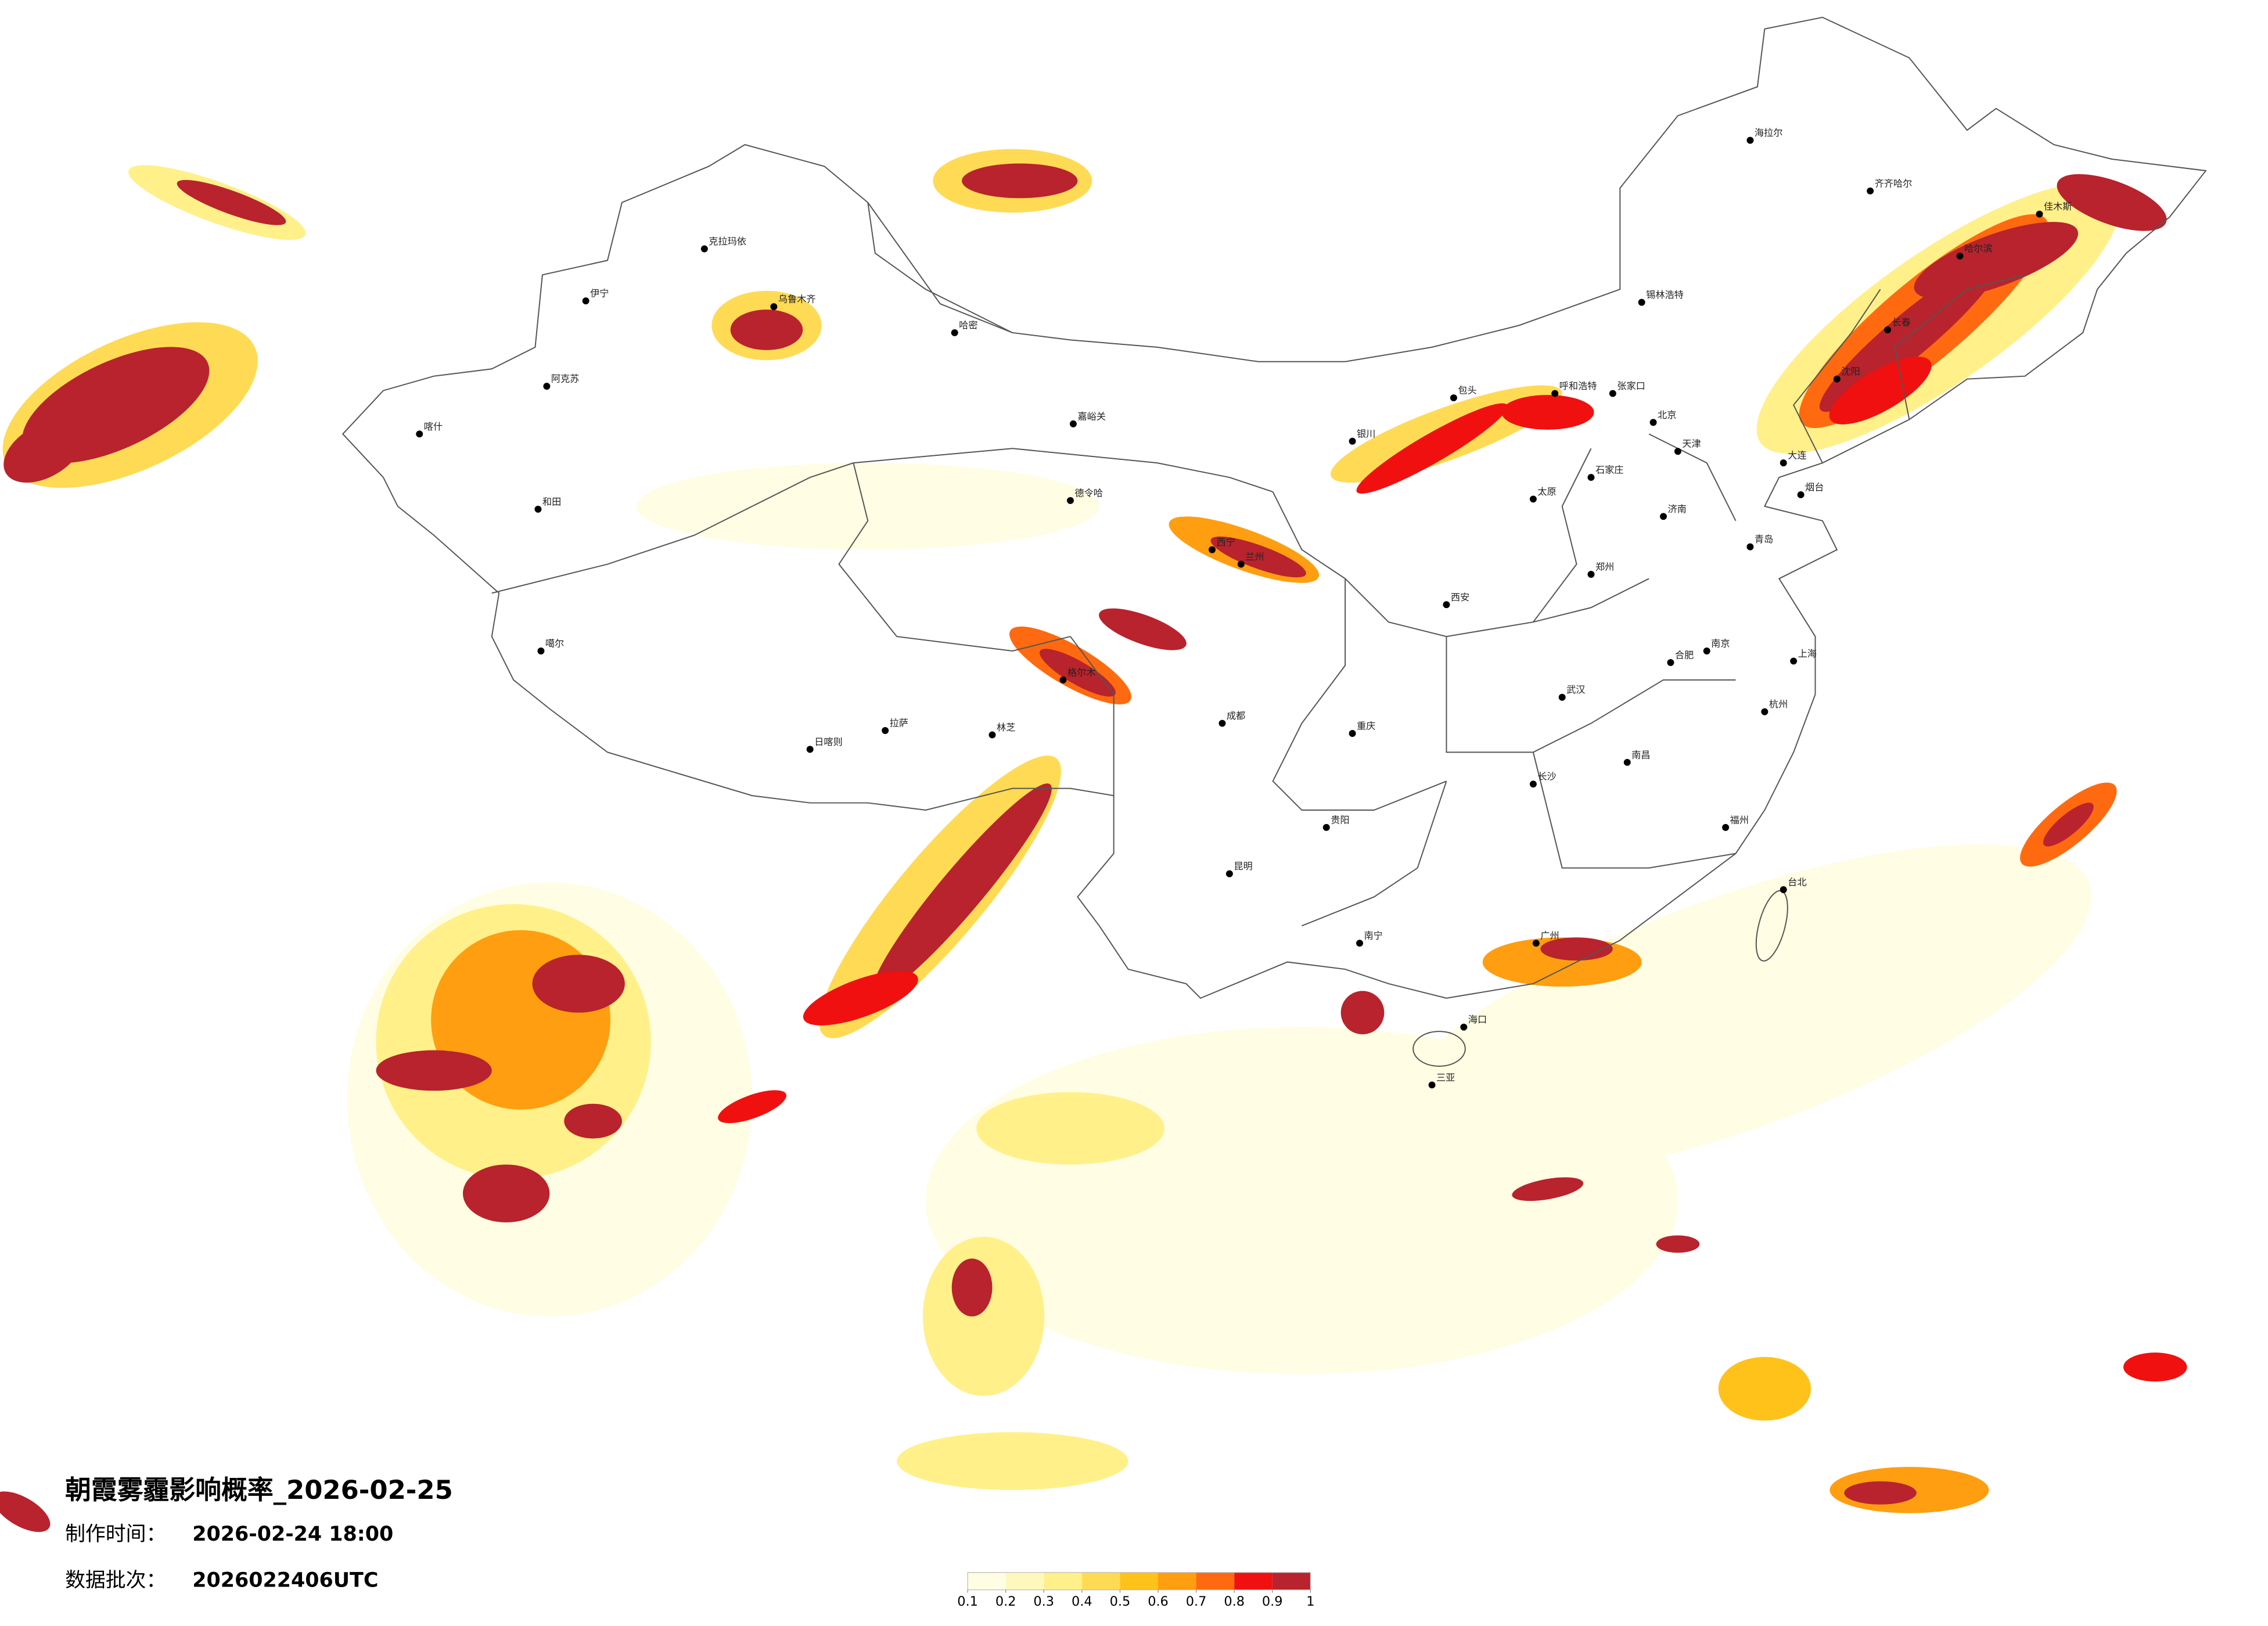 The width and height of the screenshot is (2268, 1626). Describe the element at coordinates (1005, 1601) in the screenshot. I see `legend-tick-label: 0.2` at that location.